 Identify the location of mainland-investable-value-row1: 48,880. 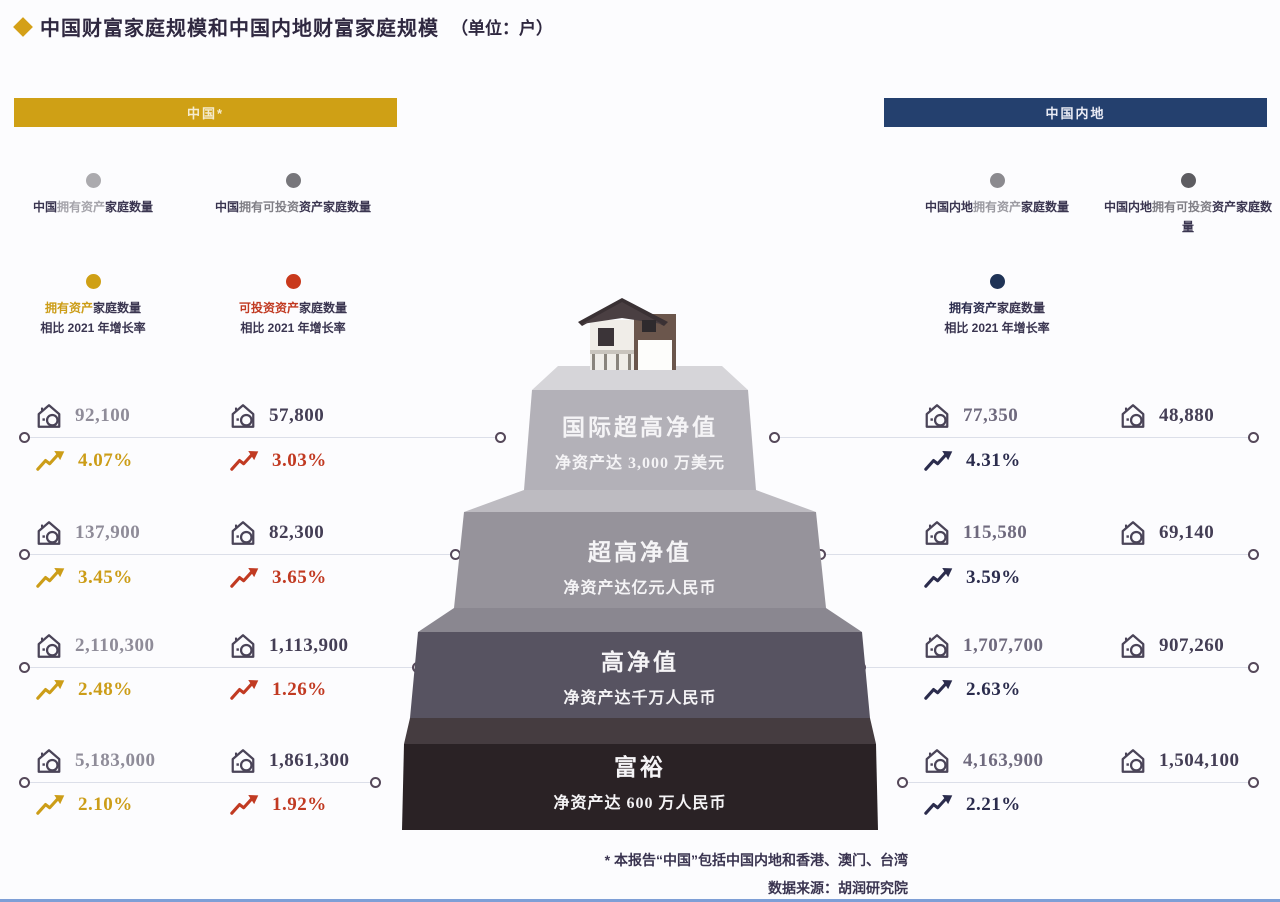
(1166, 416).